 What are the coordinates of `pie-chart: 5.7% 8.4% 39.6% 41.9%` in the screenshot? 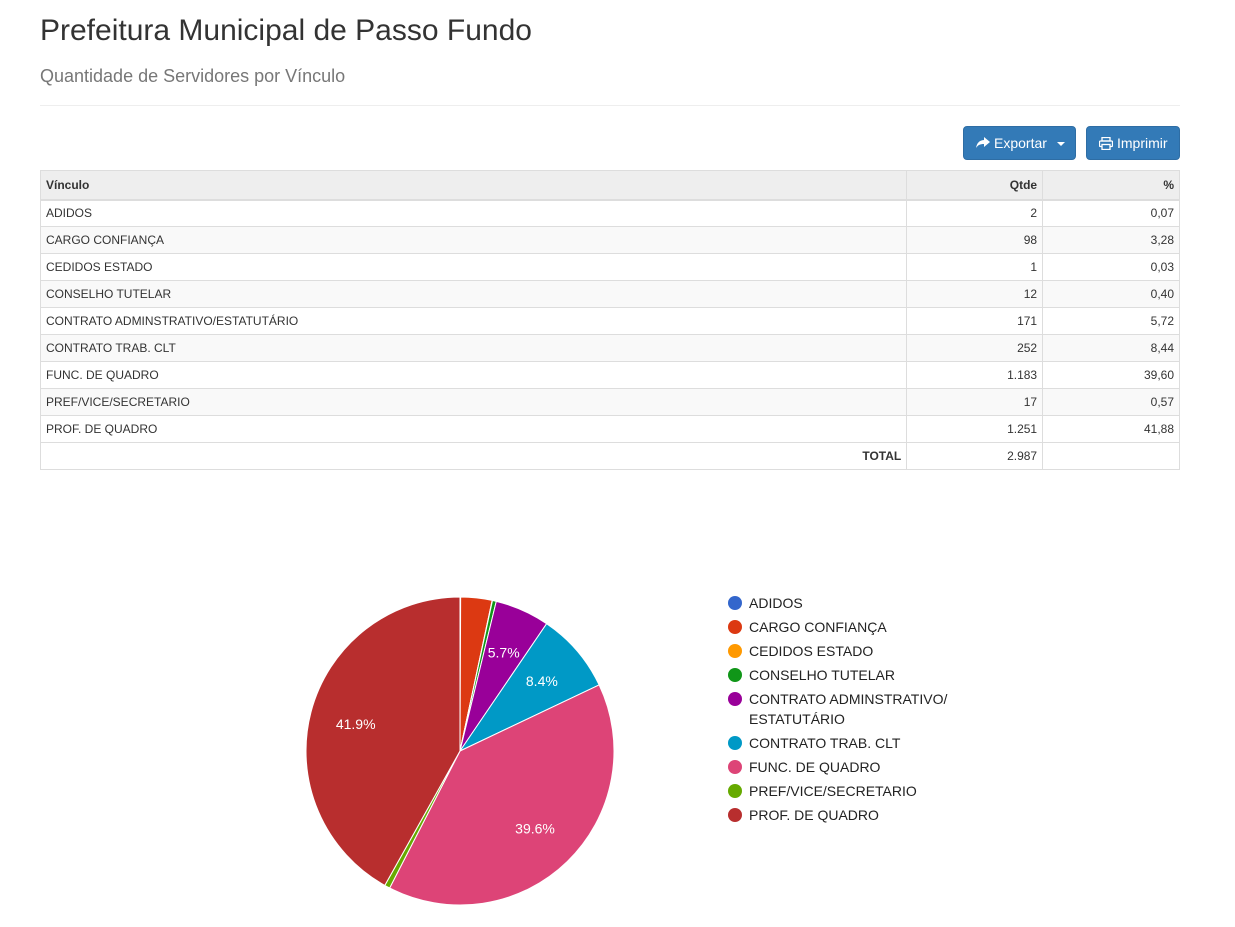 It's located at (460, 750).